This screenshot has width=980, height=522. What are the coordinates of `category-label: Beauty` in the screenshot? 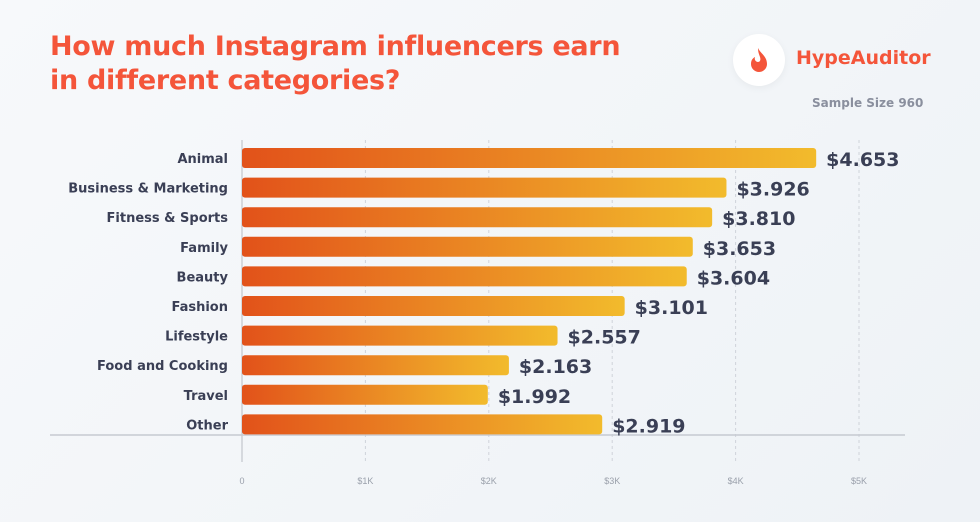 It's located at (203, 277).